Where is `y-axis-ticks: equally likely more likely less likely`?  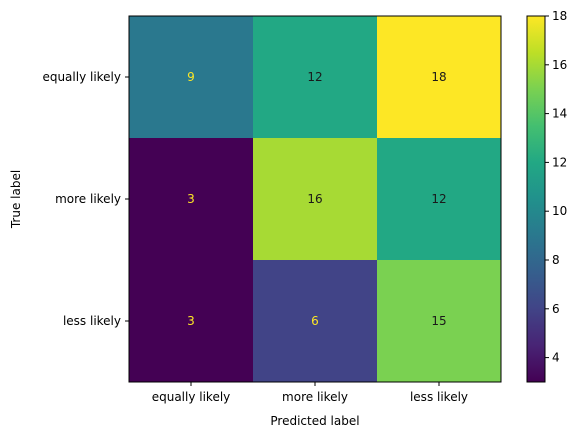 y-axis-ticks: equally likely more likely less likely is located at coordinates (85, 199).